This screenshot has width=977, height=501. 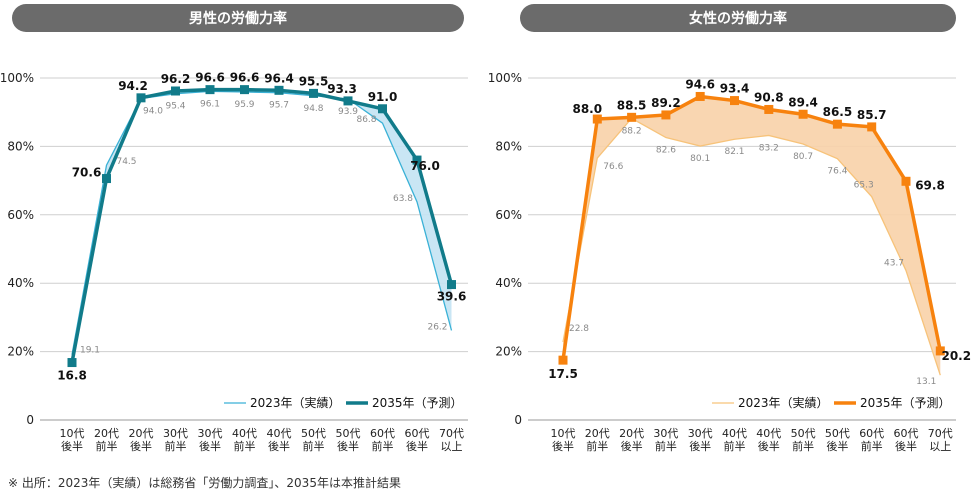 What do you see at coordinates (700, 159) in the screenshot?
I see `data-label-2023: 80.1` at bounding box center [700, 159].